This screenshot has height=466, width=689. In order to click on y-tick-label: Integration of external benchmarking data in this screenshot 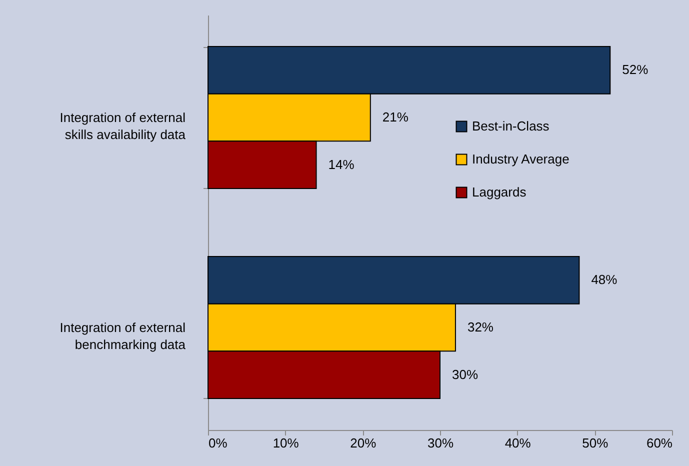, I will do `click(123, 336)`.